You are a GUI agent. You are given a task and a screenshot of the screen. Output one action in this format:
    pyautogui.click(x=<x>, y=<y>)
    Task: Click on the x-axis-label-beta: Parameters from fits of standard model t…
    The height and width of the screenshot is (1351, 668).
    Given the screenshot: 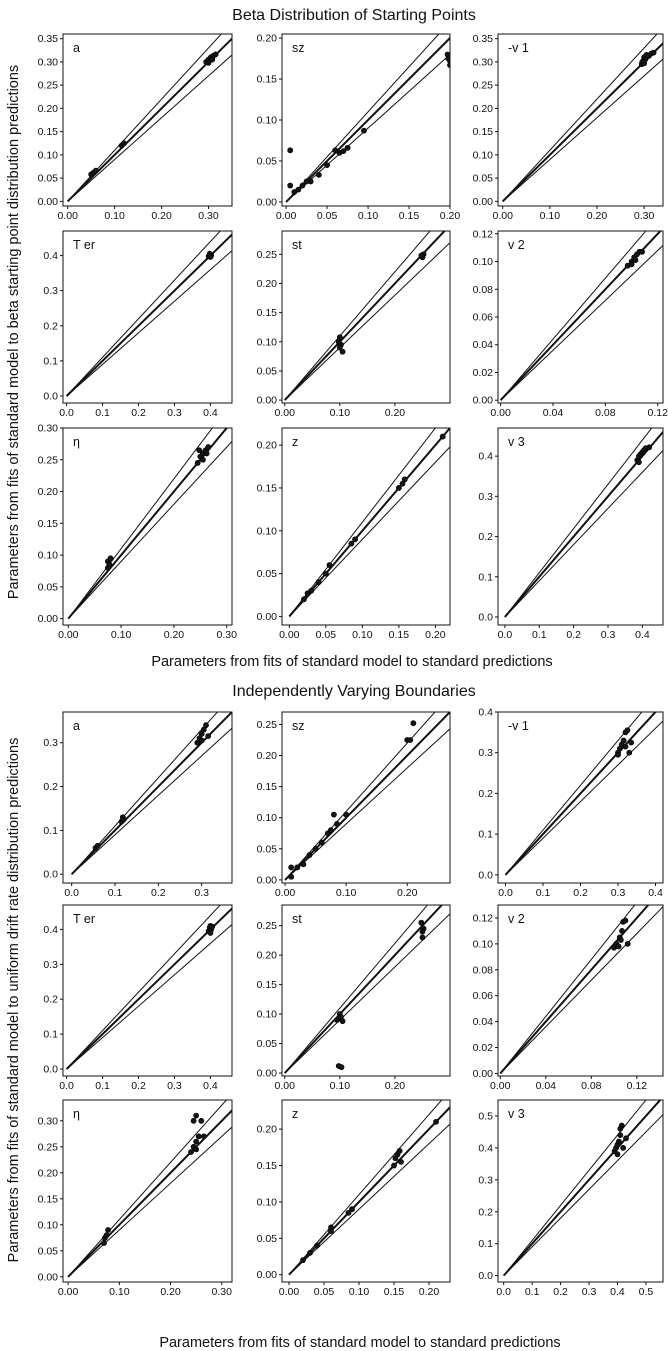 What is the action you would take?
    pyautogui.click(x=351, y=662)
    